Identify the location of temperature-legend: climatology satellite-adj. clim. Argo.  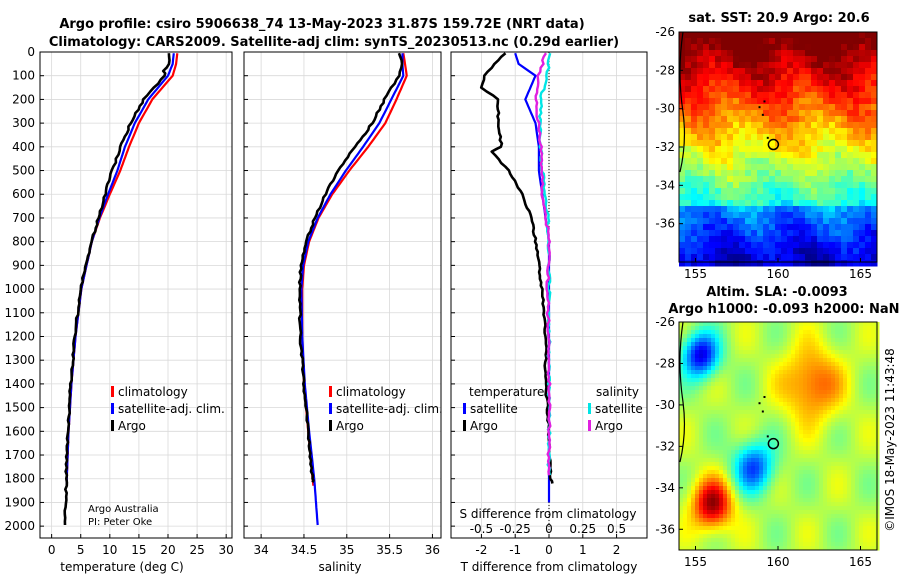
(168, 409).